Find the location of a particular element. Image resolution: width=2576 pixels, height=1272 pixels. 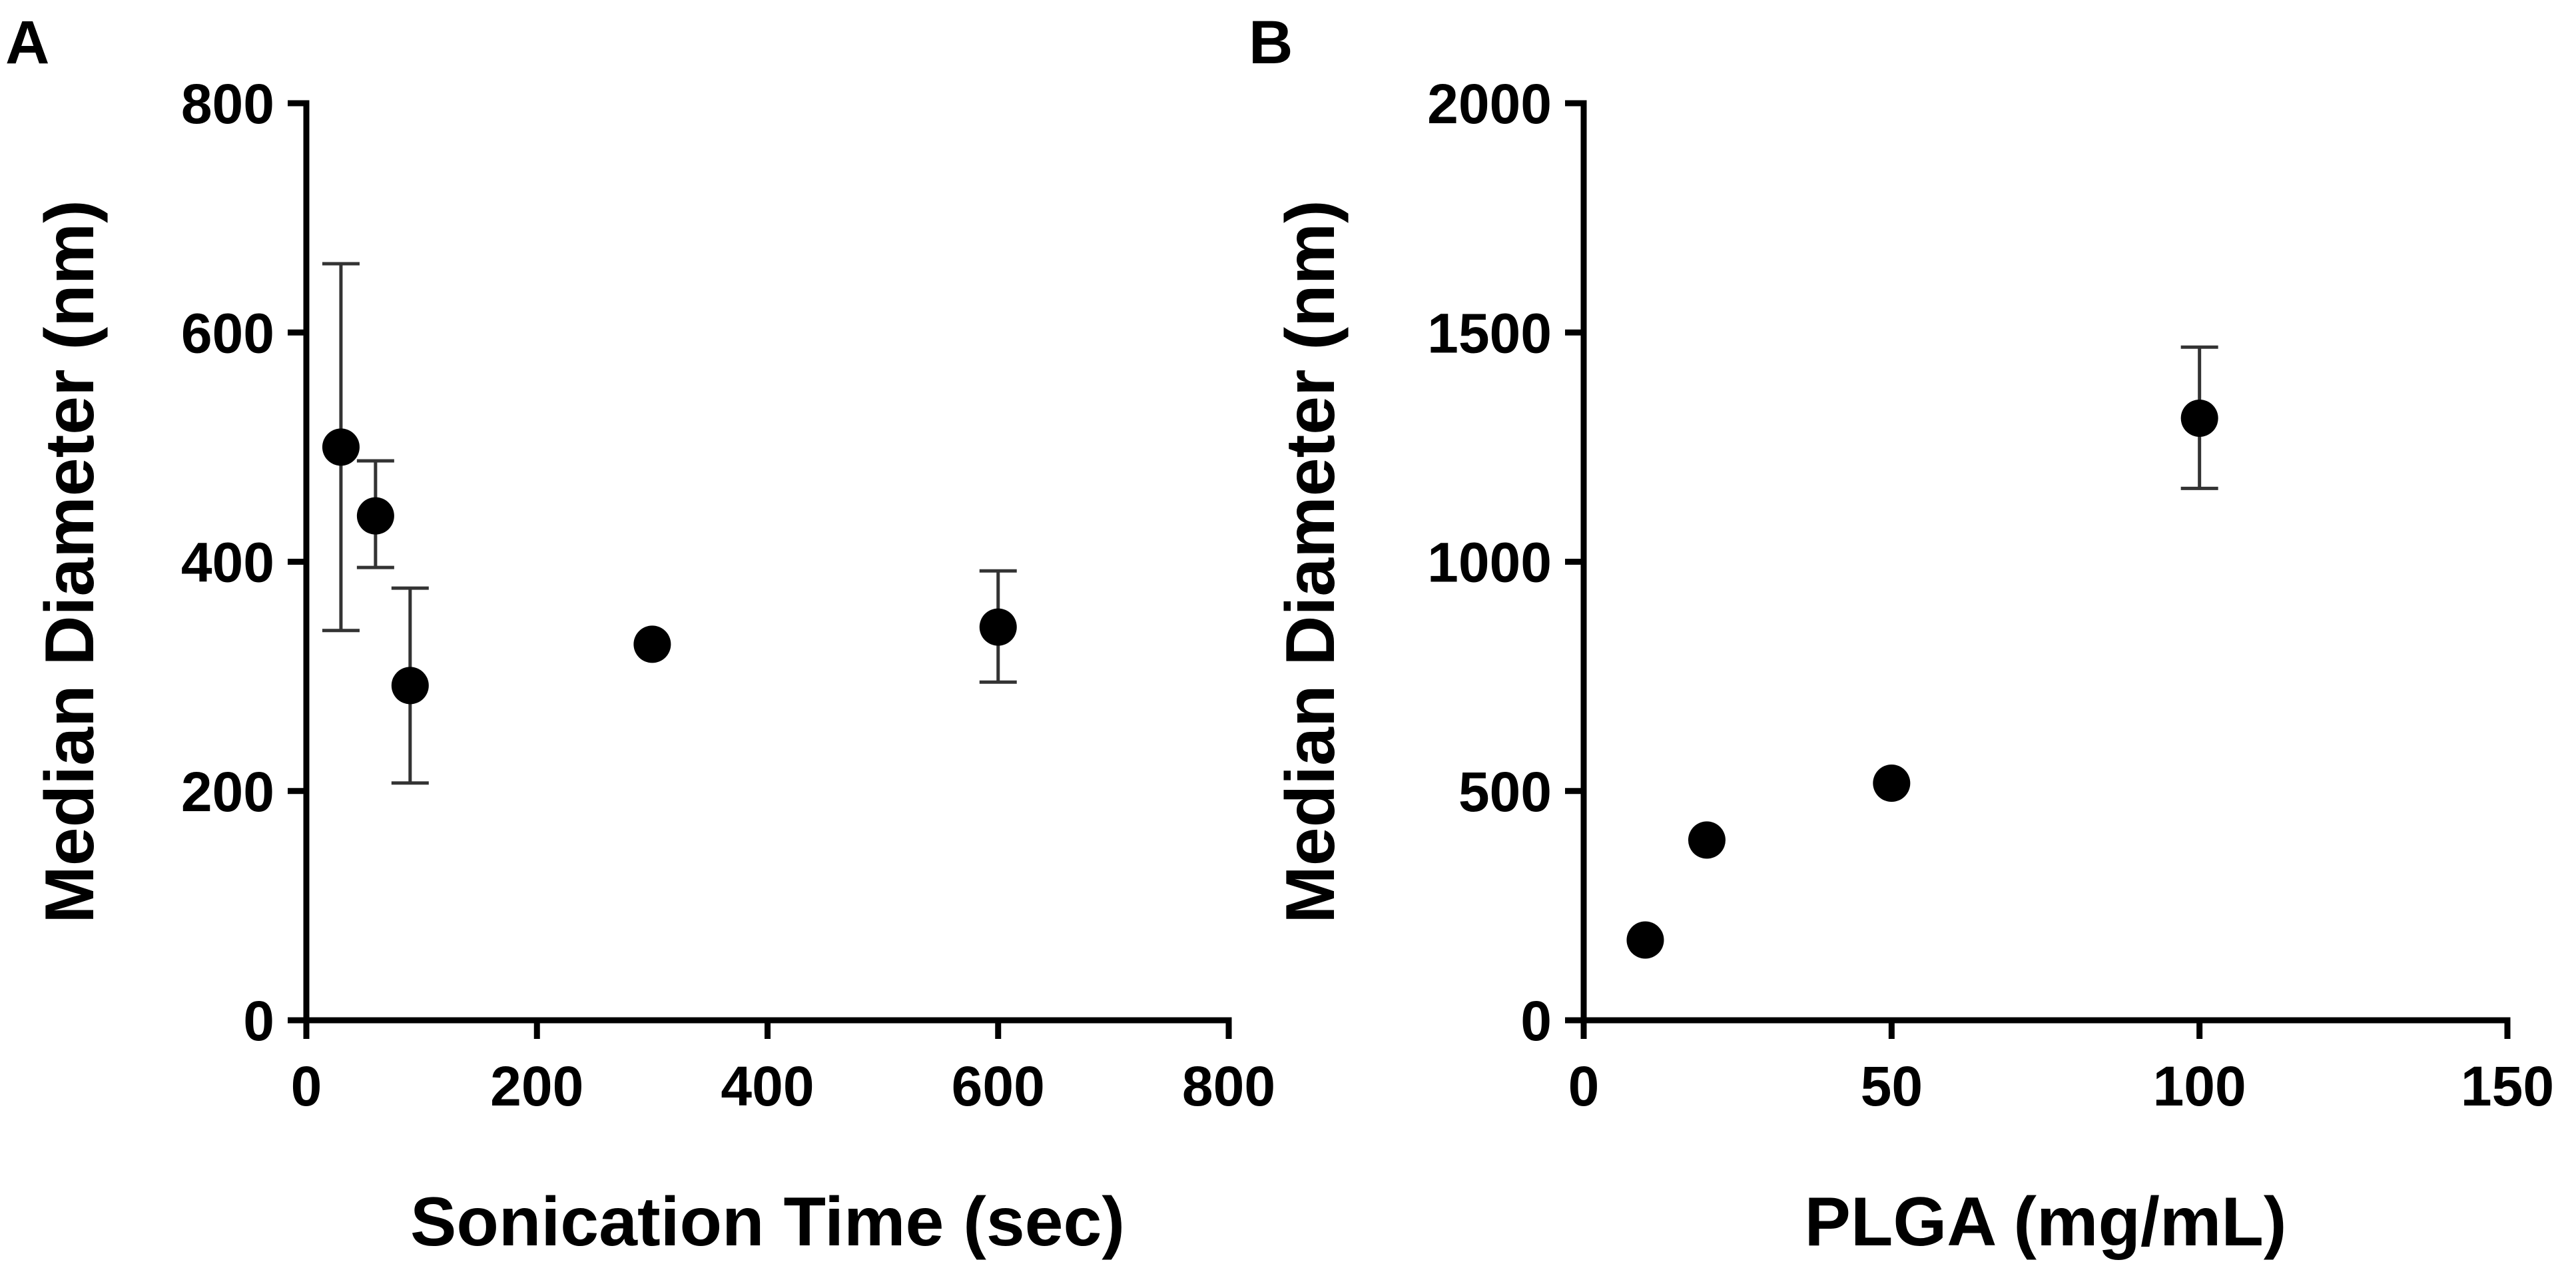

y-tick-label: 500 is located at coordinates (1505, 792).